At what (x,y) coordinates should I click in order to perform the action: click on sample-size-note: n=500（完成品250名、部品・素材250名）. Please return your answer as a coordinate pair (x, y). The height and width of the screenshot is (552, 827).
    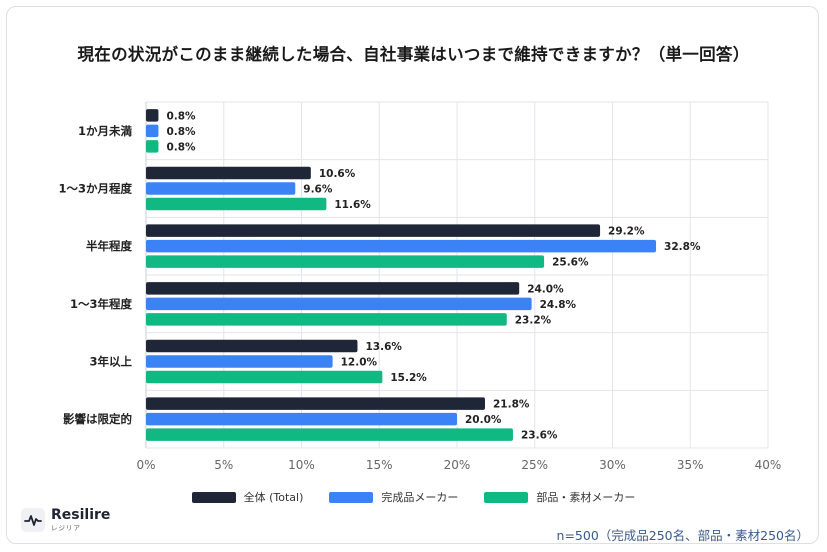
    Looking at the image, I should click on (682, 535).